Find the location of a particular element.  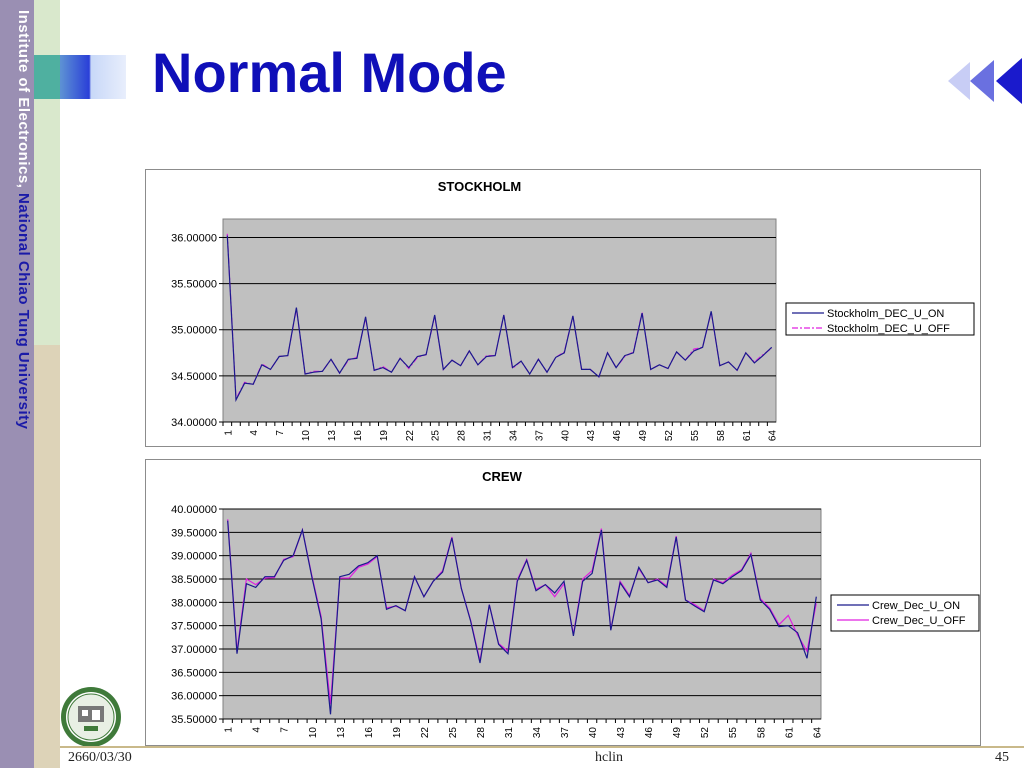

y-tick-label: 38.50000 is located at coordinates (194, 580).